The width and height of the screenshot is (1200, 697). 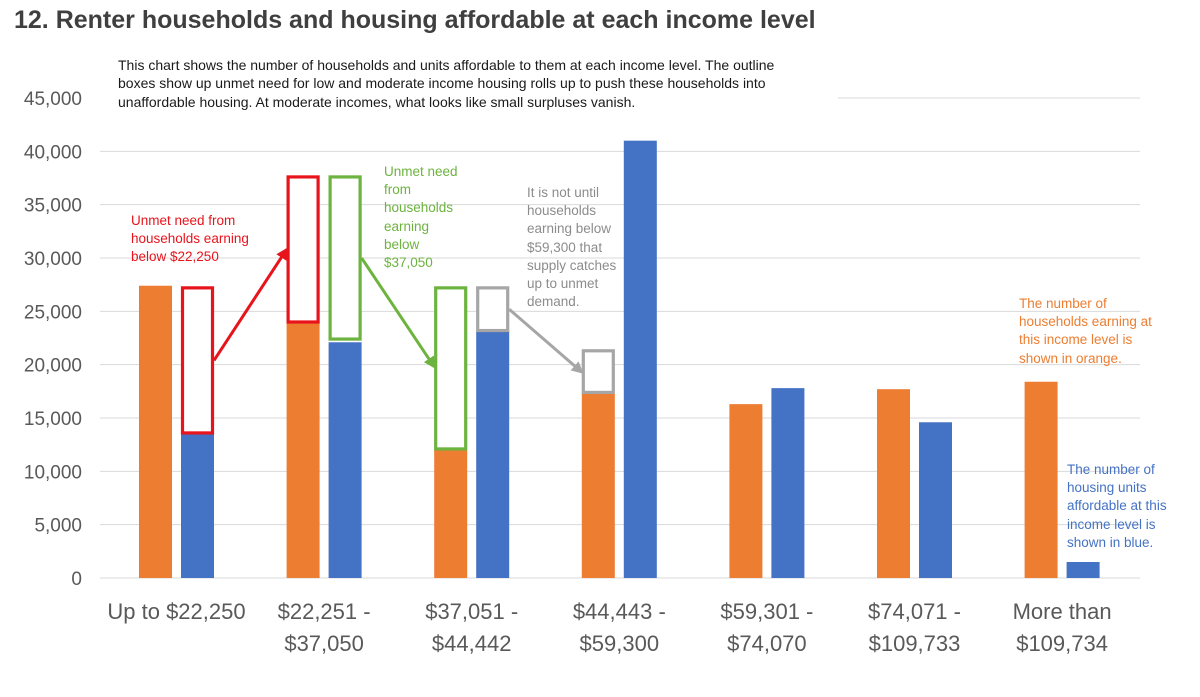 I want to click on x-tick-label: $74,071 -, so click(x=914, y=611).